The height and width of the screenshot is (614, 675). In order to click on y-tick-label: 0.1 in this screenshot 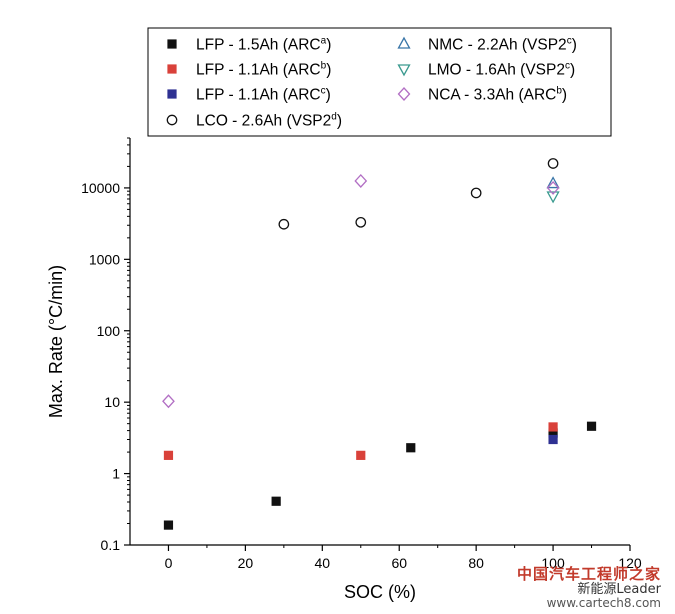, I will do `click(111, 545)`.